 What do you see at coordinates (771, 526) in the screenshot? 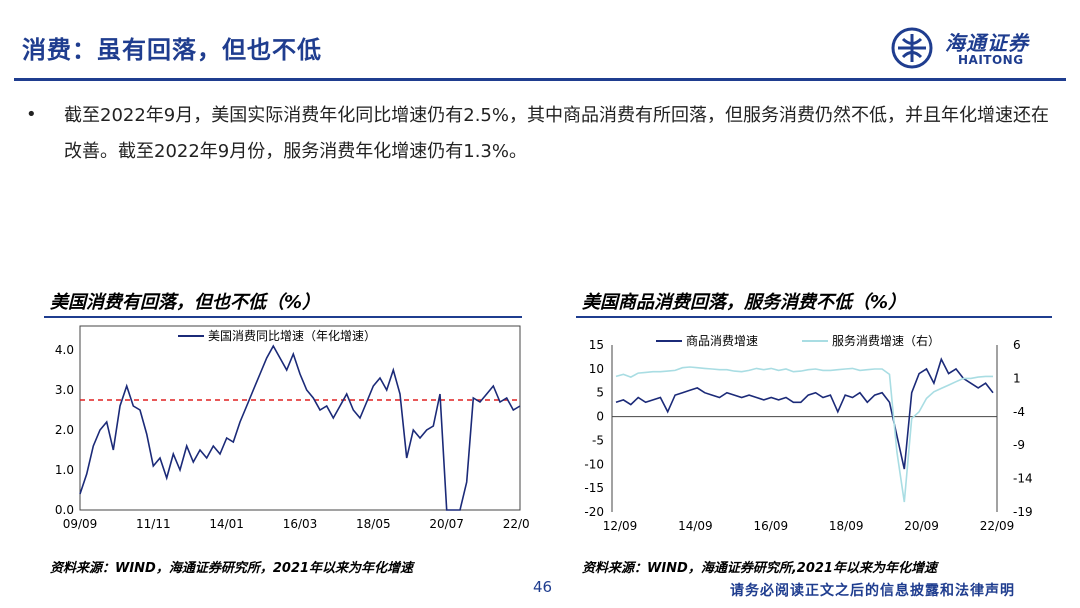
I see `chart2-x-tick-label: 16/09` at bounding box center [771, 526].